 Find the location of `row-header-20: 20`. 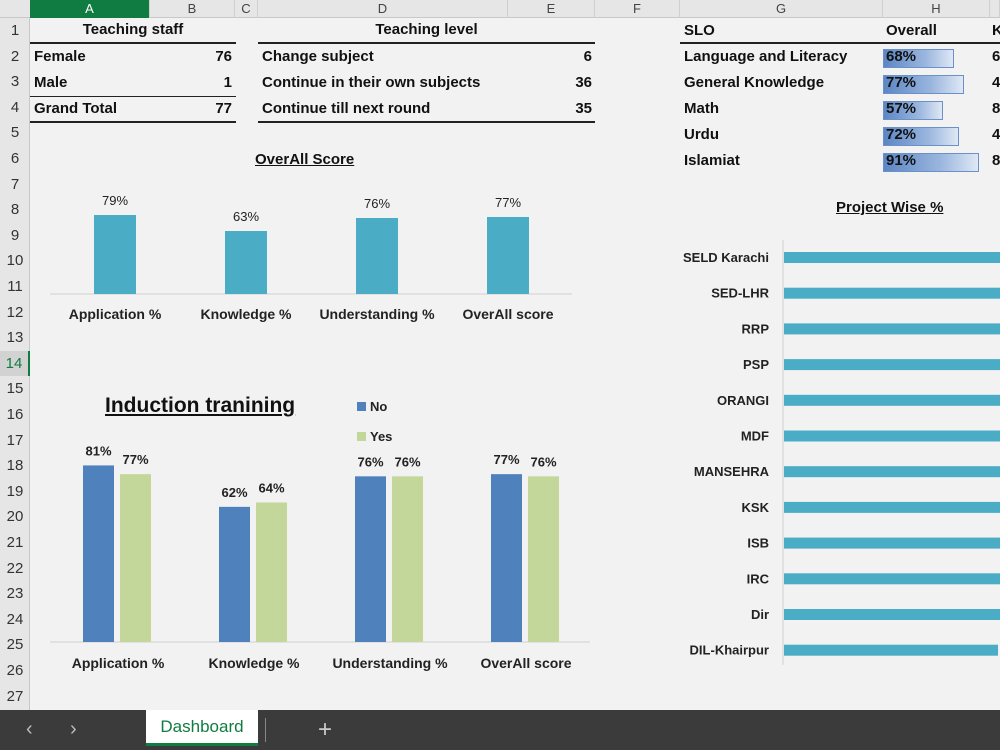

row-header-20: 20 is located at coordinates (15, 517).